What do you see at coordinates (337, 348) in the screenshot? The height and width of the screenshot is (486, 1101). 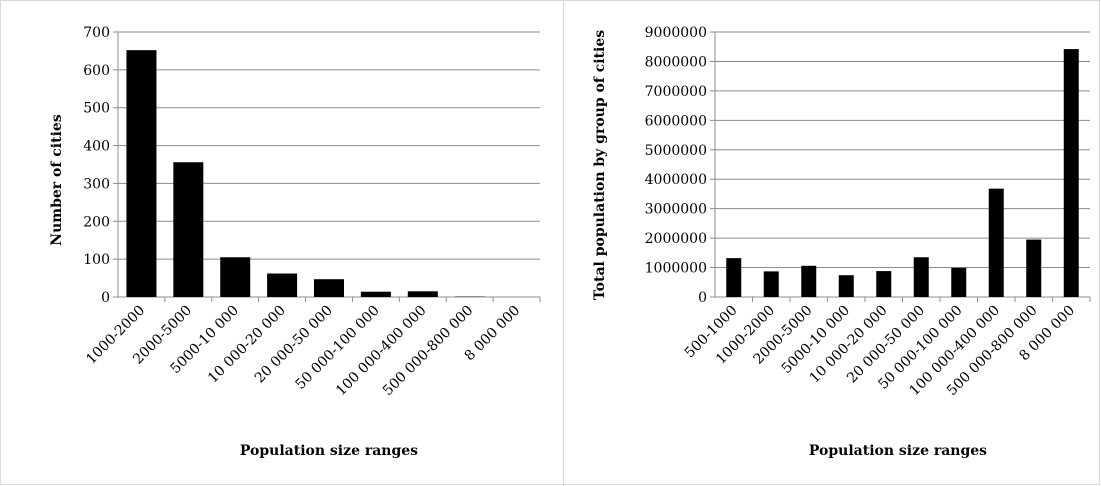 I see `x-tick-label: 50 000-100 000` at bounding box center [337, 348].